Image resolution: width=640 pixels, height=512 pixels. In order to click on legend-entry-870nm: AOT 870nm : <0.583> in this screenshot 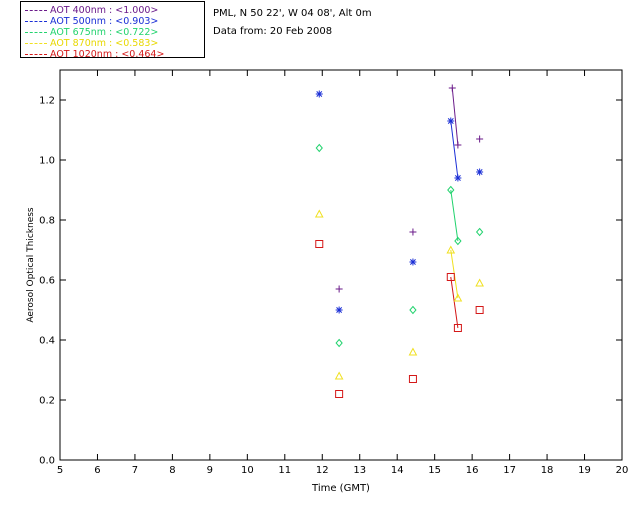, I will do `click(91, 43)`.